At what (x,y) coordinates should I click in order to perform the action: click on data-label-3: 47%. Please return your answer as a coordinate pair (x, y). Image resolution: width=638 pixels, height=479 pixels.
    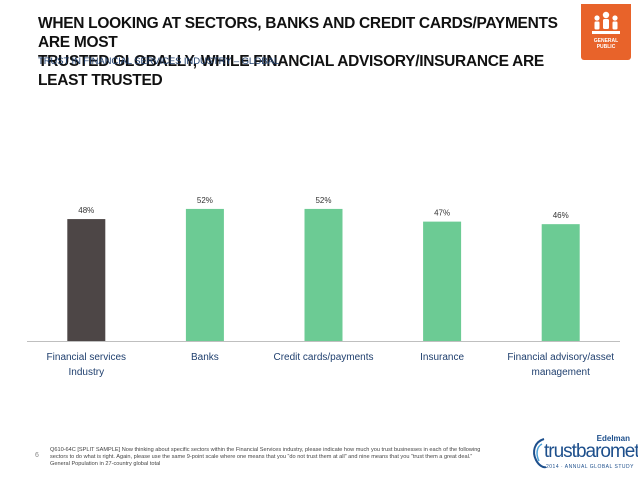
    Looking at the image, I should click on (442, 213).